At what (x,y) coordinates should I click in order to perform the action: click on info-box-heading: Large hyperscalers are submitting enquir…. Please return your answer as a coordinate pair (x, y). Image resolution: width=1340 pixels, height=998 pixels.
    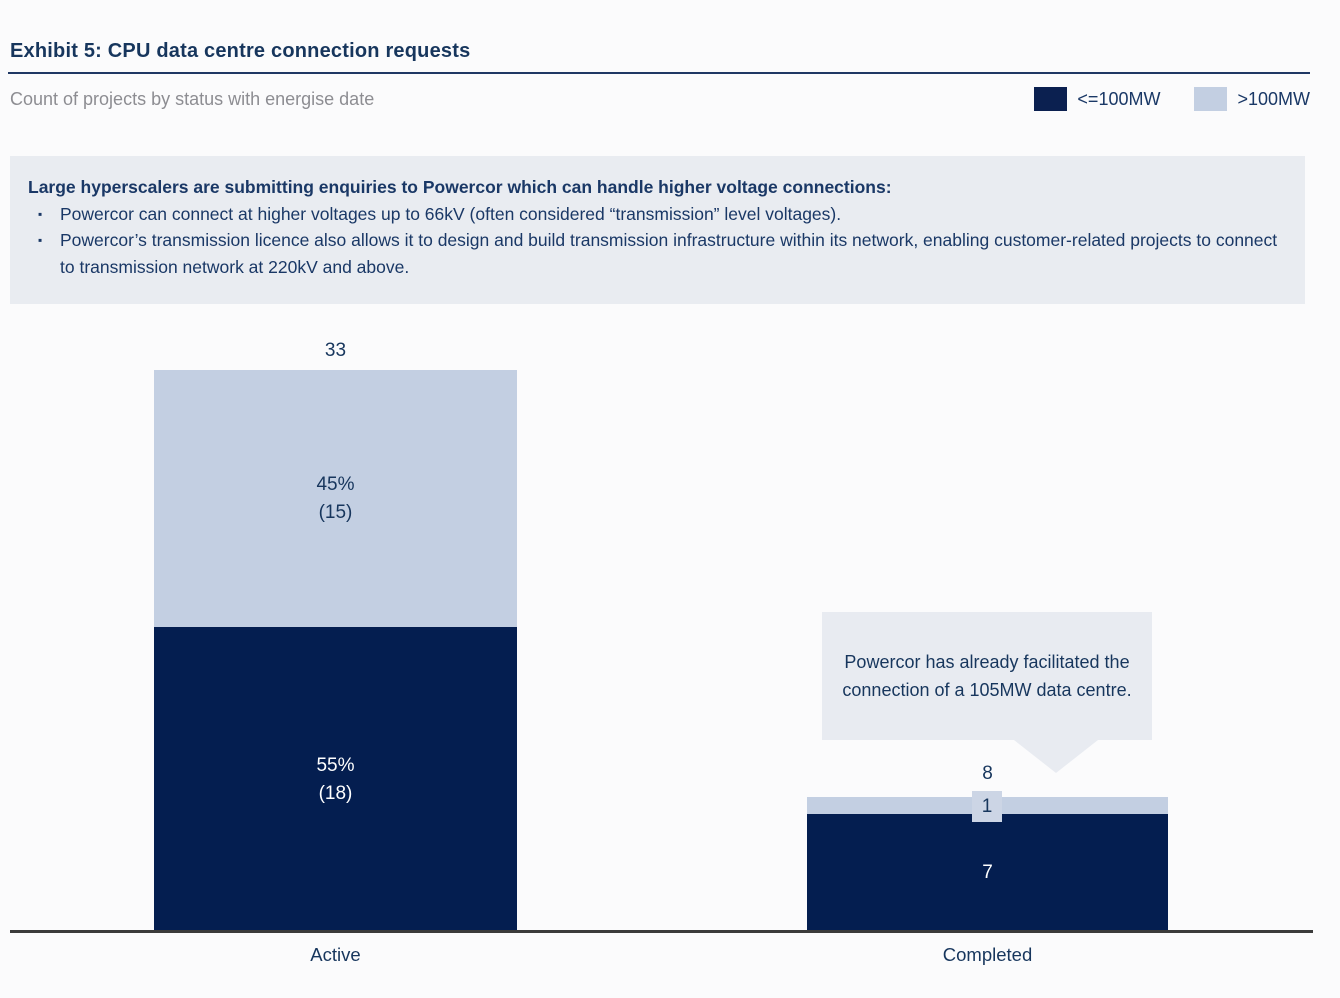
    Looking at the image, I should click on (460, 187).